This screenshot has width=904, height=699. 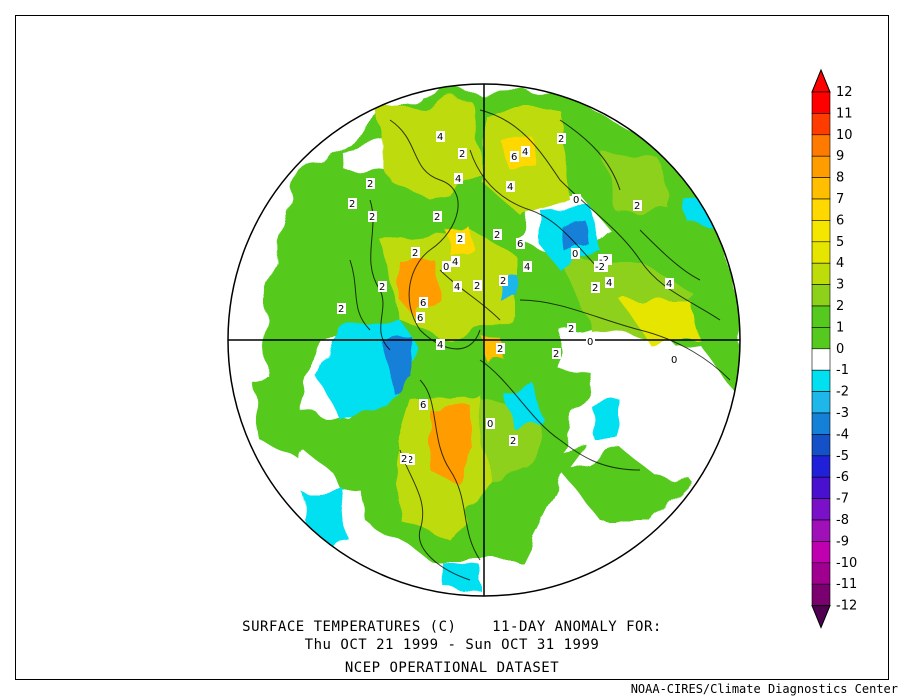 What do you see at coordinates (840, 306) in the screenshot?
I see `colorbar-tick-label: 2` at bounding box center [840, 306].